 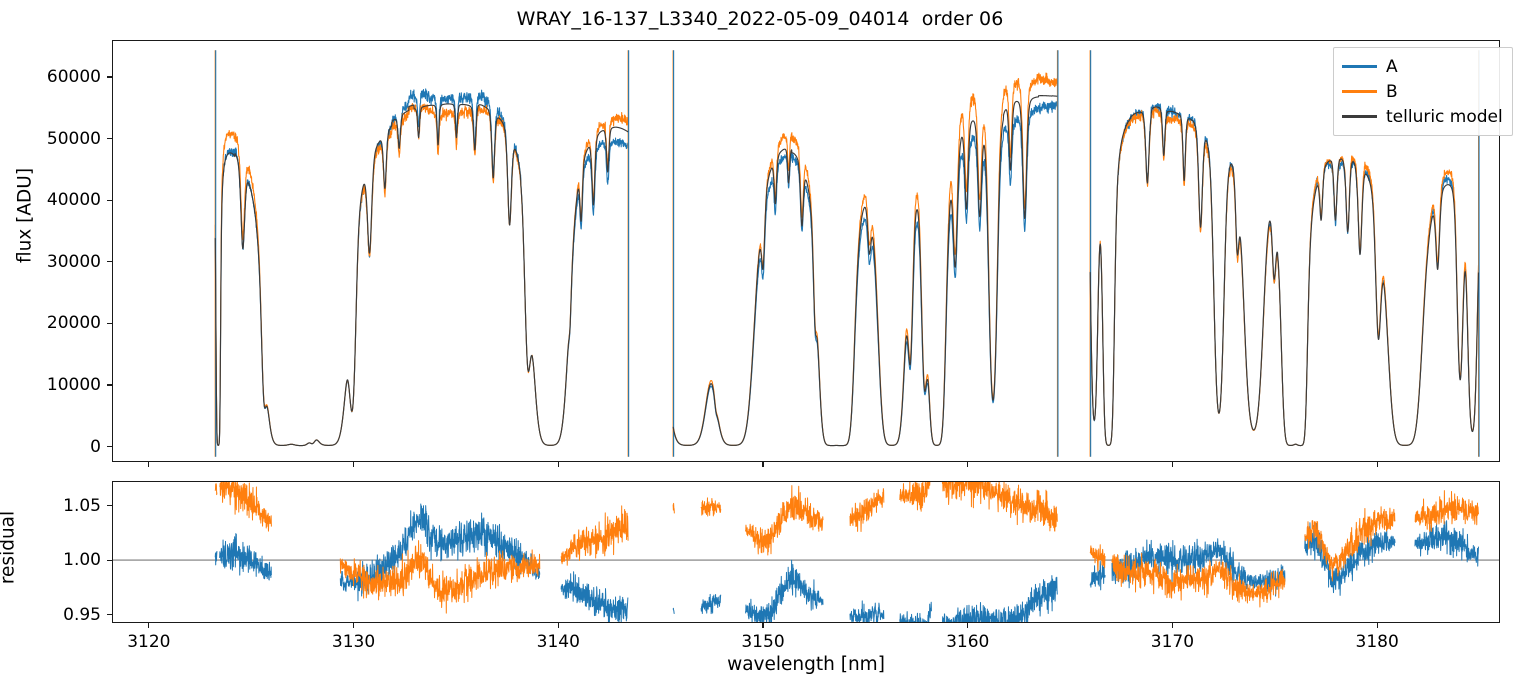 I want to click on wavelength-tick-label: 3170, so click(x=1172, y=642).